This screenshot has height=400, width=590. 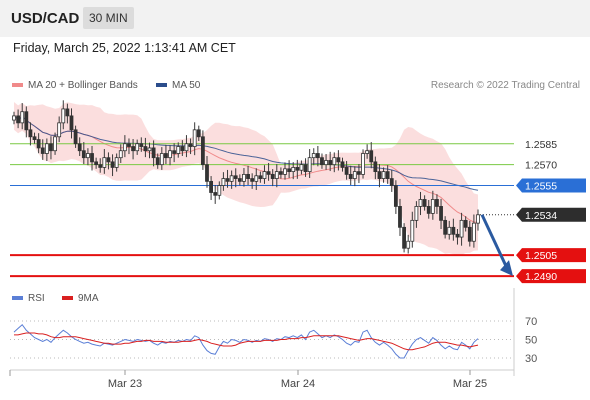 I want to click on legend-9ma-label: 9MA, so click(x=88, y=298).